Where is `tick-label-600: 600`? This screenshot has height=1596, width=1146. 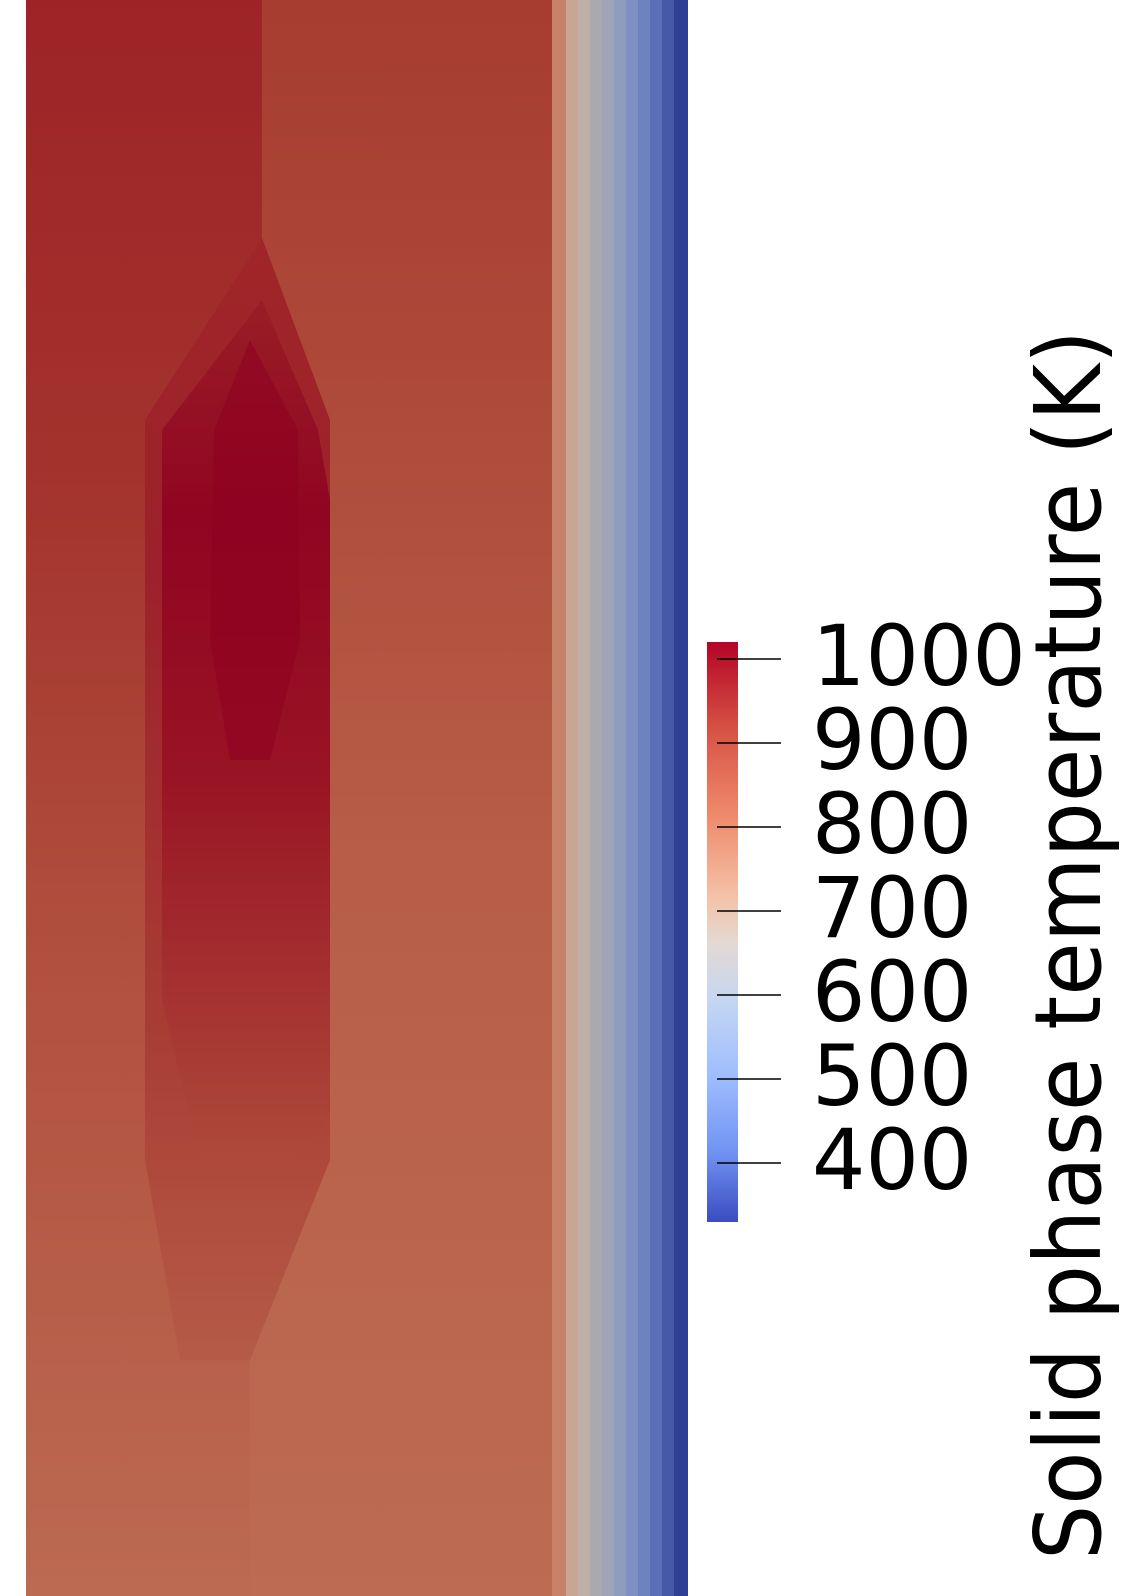
tick-label-600: 600 is located at coordinates (892, 992).